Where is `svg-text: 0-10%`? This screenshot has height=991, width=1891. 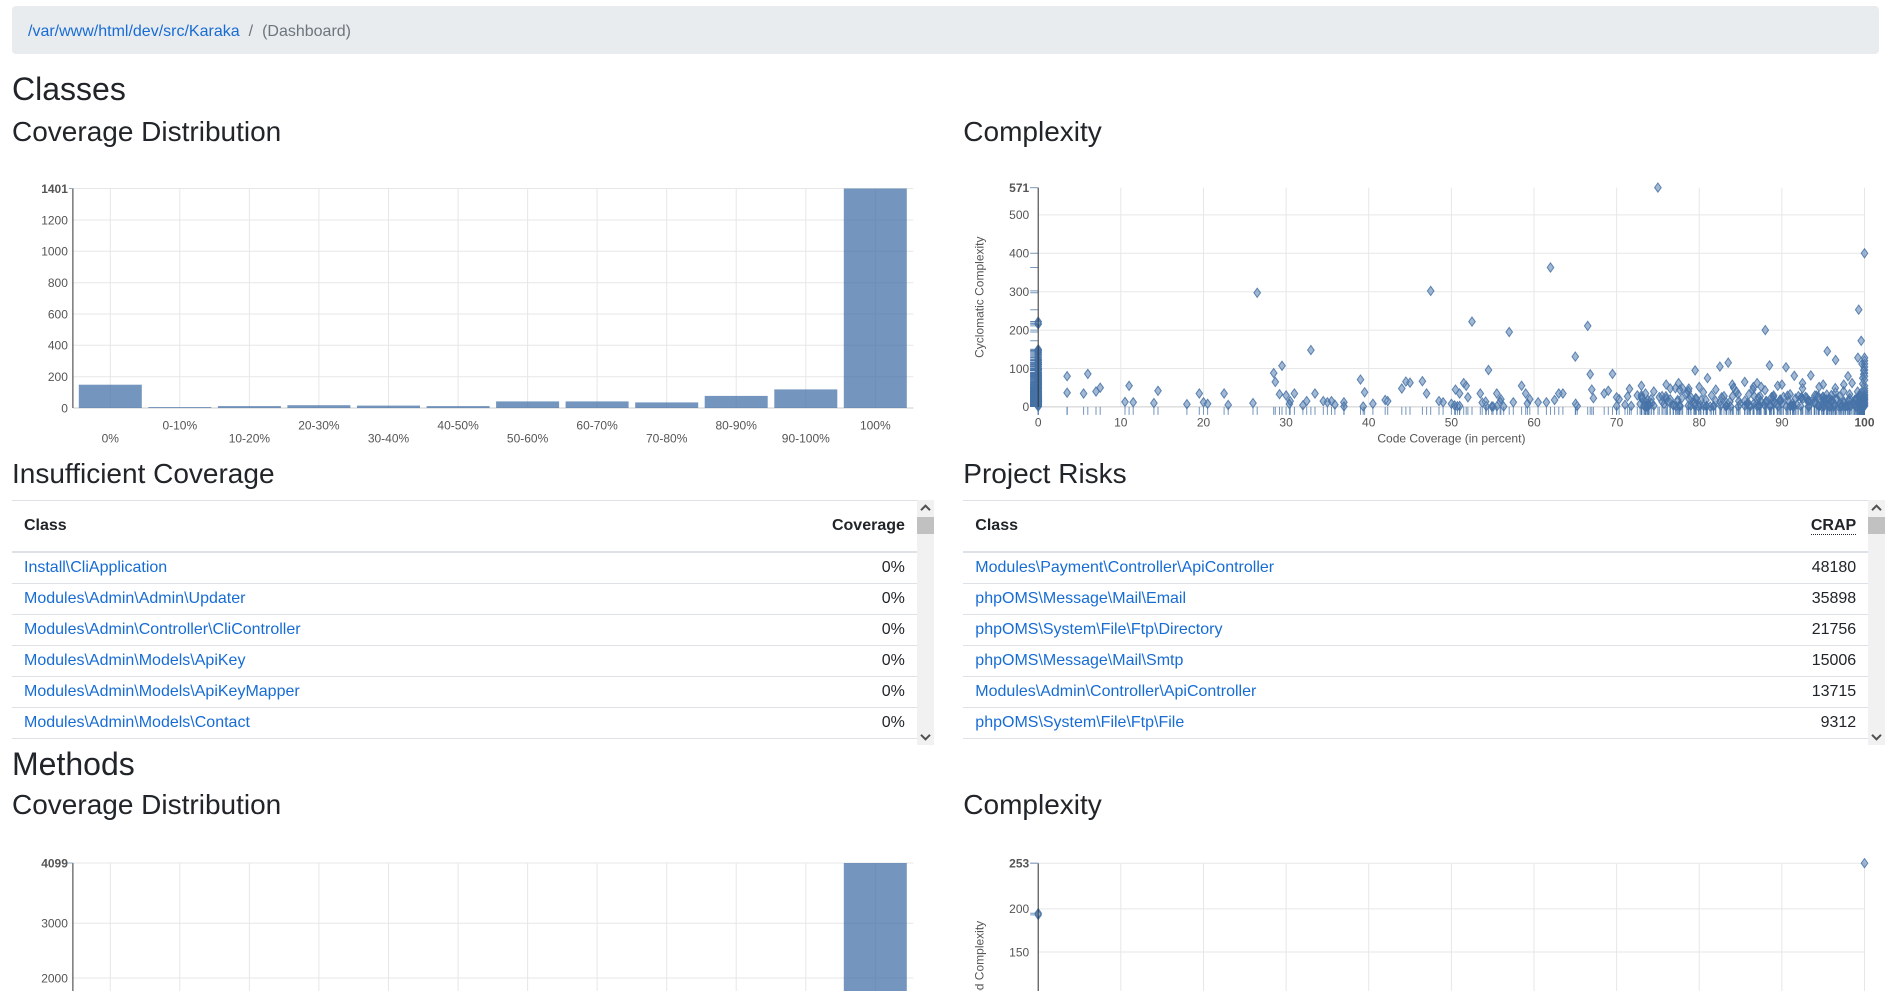
svg-text: 0-10% is located at coordinates (179, 425).